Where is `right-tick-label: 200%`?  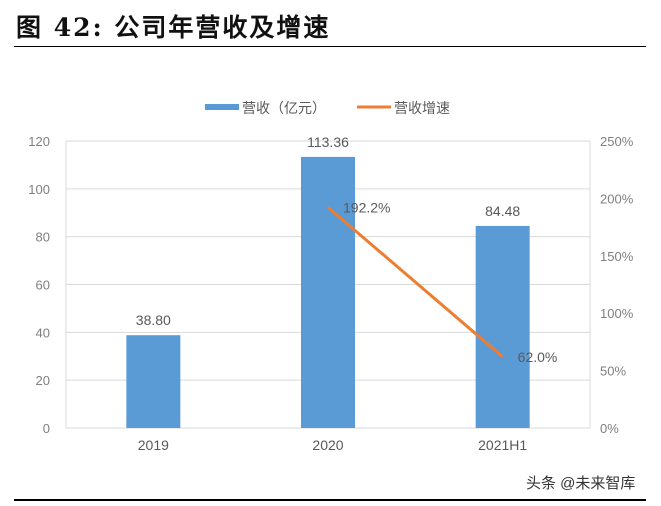
right-tick-label: 200% is located at coordinates (617, 198).